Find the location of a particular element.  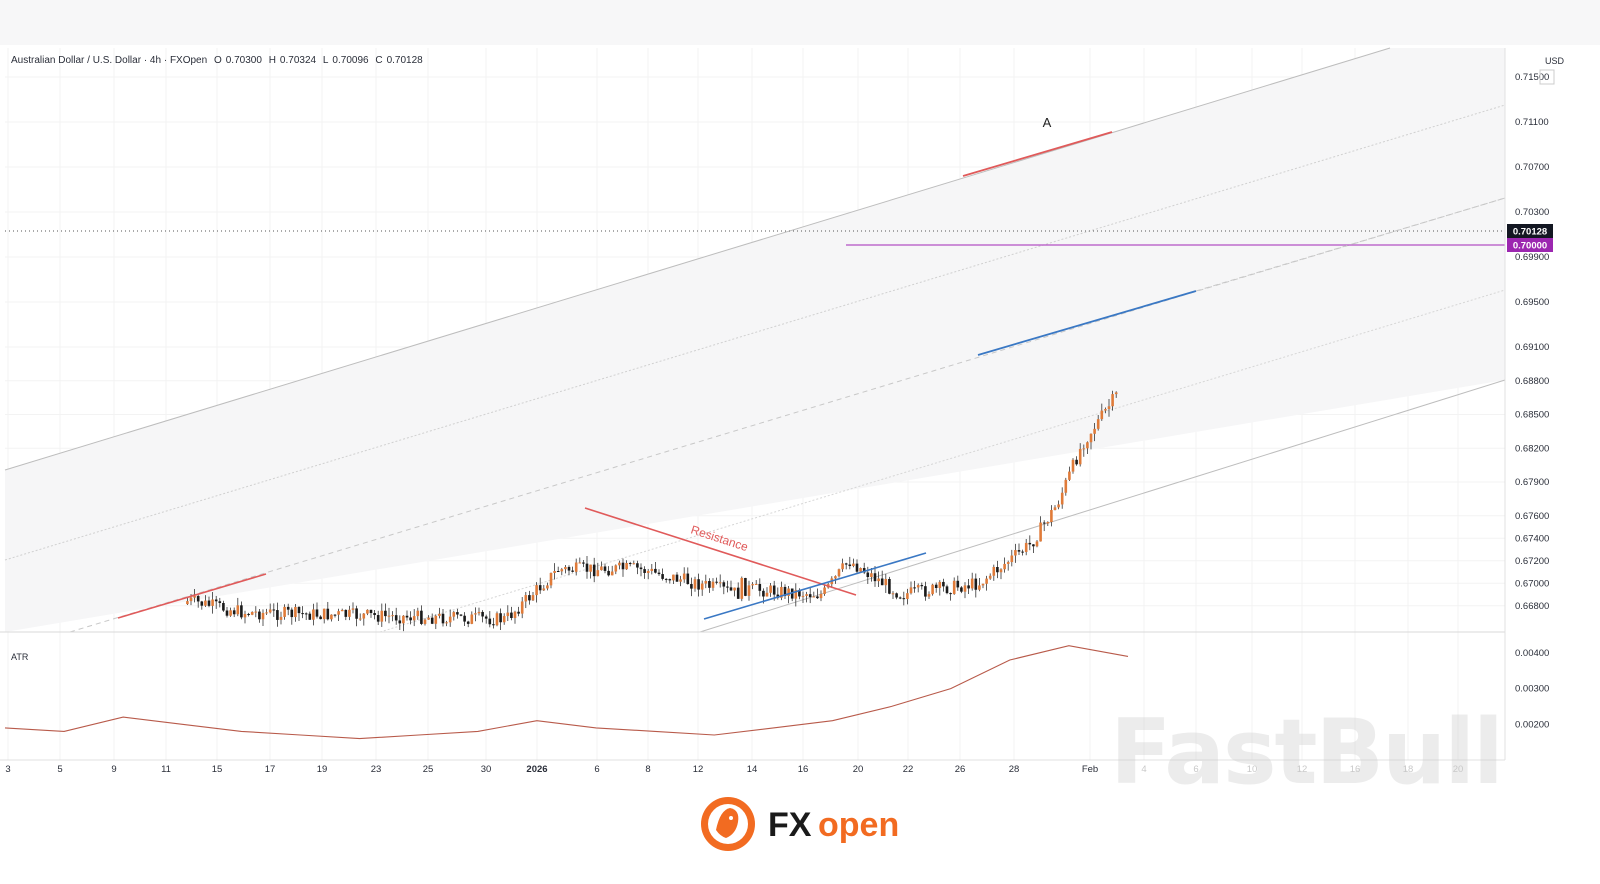

blue-support-line-low is located at coordinates (815, 586).